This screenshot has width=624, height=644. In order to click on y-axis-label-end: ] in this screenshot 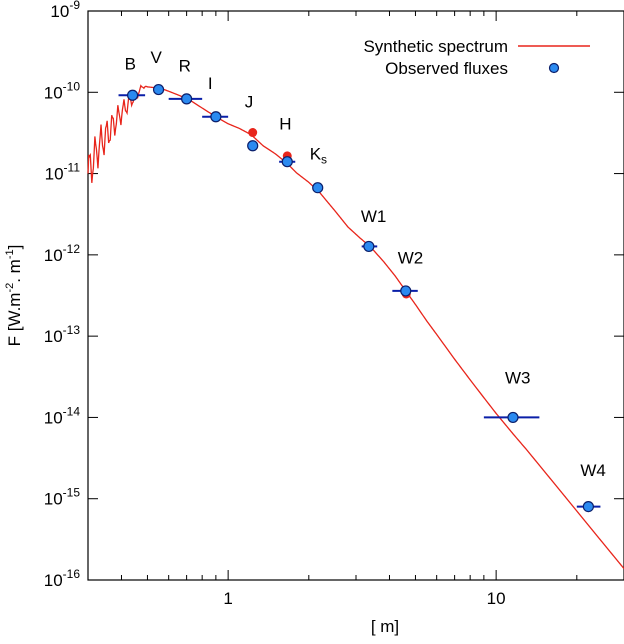, I will do `click(14, 247)`.